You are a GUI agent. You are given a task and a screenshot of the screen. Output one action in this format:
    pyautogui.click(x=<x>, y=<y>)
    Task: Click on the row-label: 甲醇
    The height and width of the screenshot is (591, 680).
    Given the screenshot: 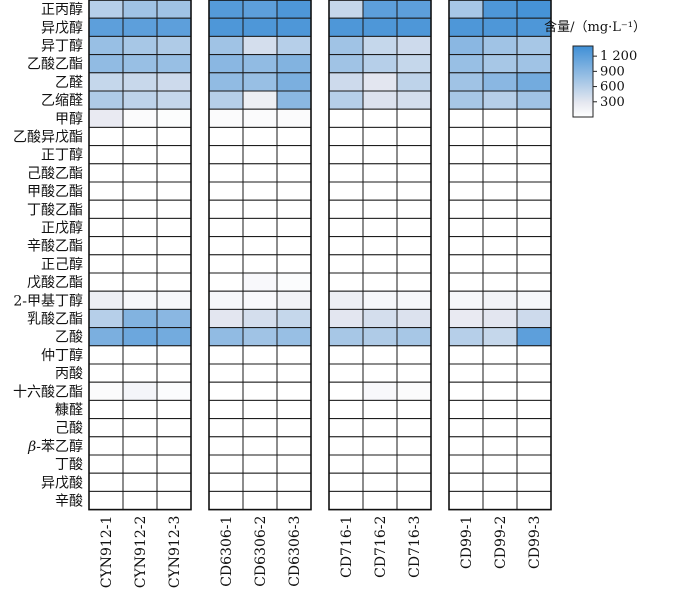 What is the action you would take?
    pyautogui.click(x=69, y=118)
    